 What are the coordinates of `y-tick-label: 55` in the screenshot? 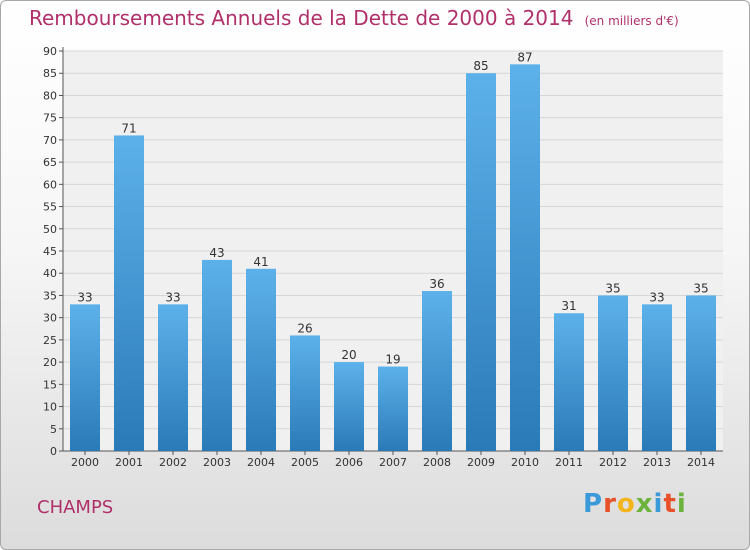 It's located at (50, 207).